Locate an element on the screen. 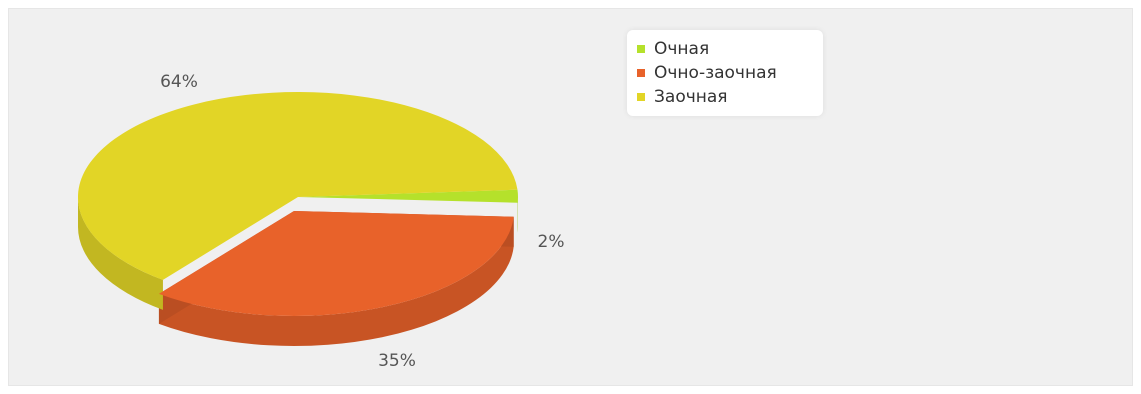 The height and width of the screenshot is (394, 1141). slice-label-0: 2% is located at coordinates (551, 242).